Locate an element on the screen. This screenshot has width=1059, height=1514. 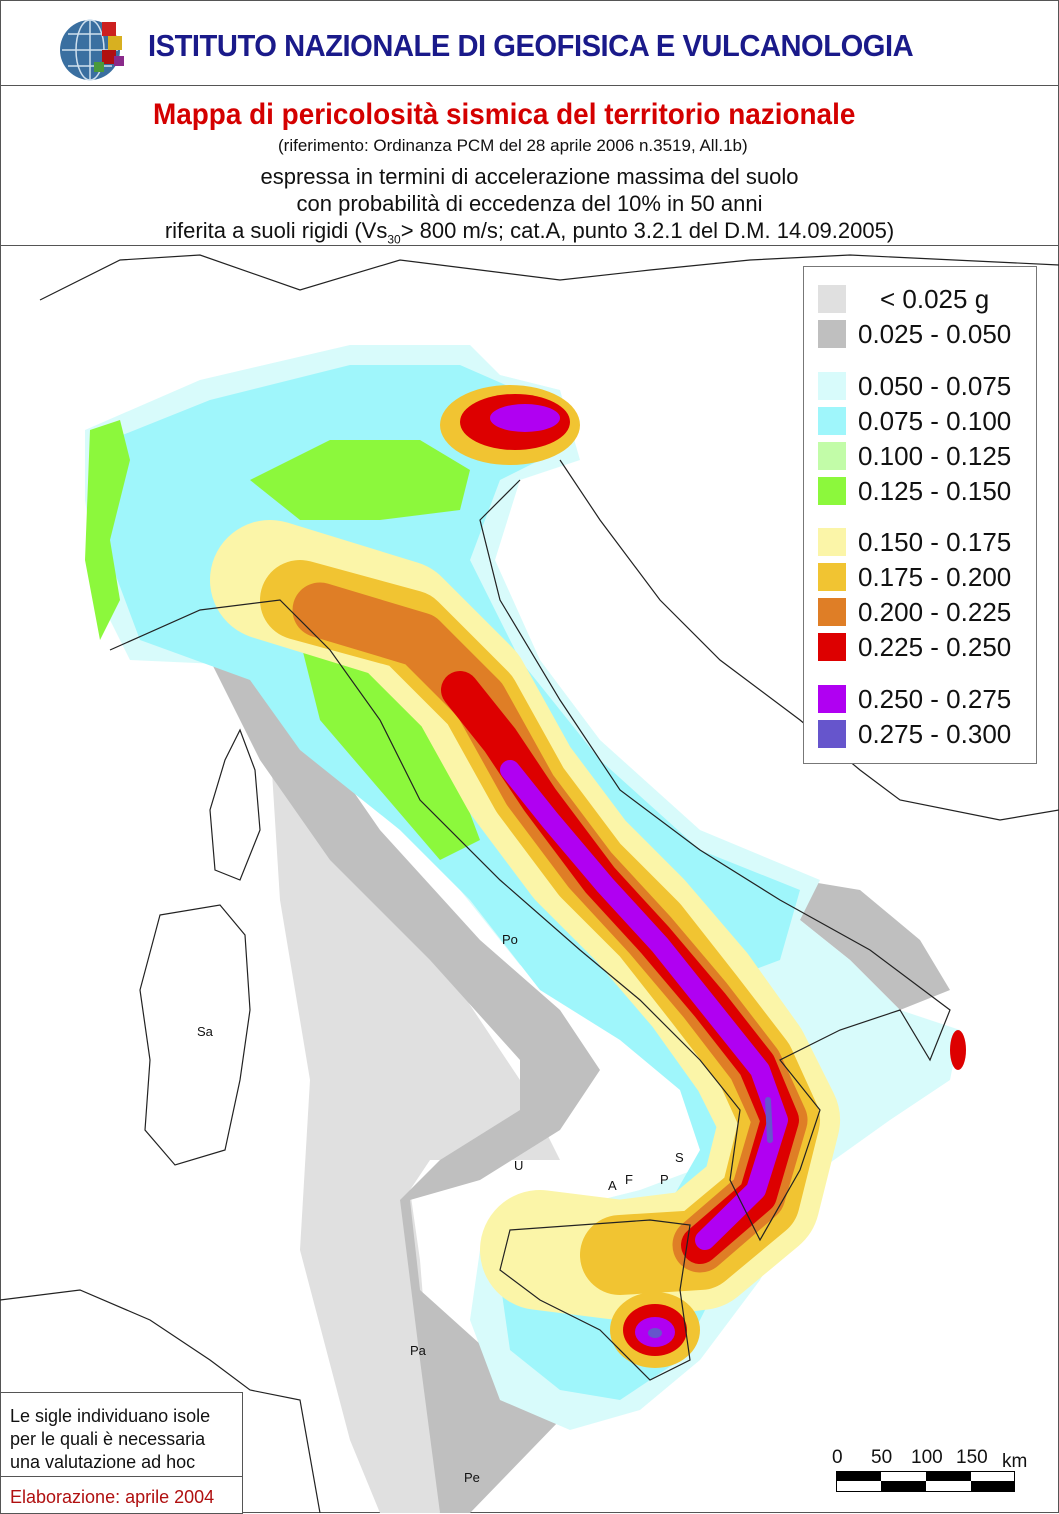
subtitle-line-3-sub: 30 is located at coordinates (394, 239).